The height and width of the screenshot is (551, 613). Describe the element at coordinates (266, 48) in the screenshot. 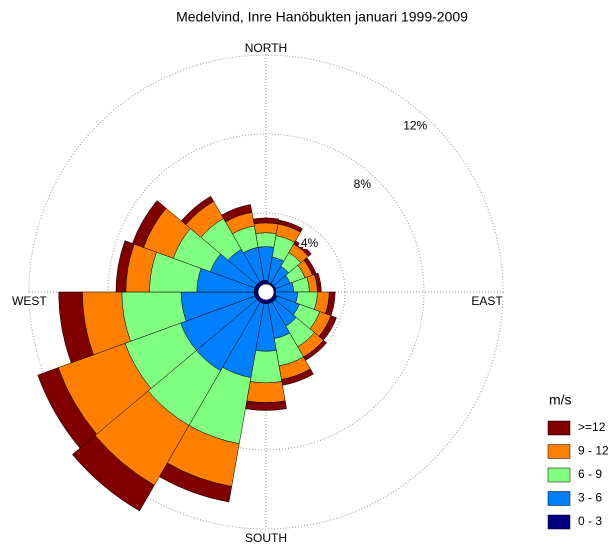

I see `compass-label: NORTH` at that location.